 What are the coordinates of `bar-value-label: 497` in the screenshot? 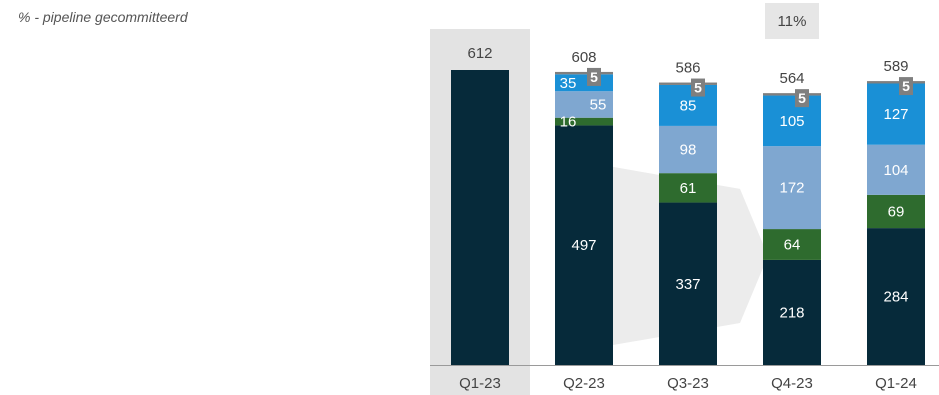 It's located at (583, 245).